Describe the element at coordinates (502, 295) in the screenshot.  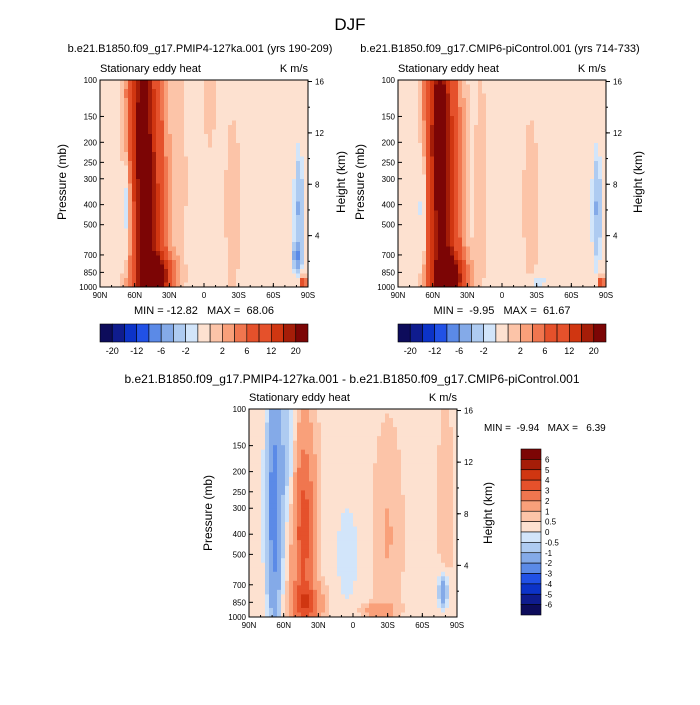
I see `x-tick-label: 0` at that location.